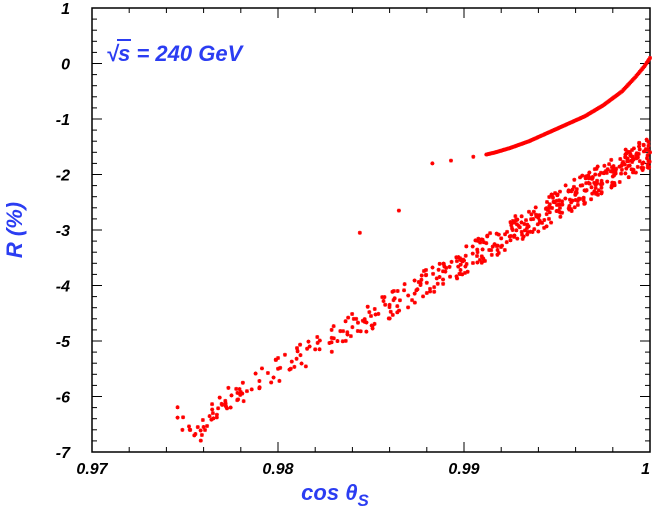  What do you see at coordinates (113, 53) in the screenshot?
I see `sqrt-symbol: √` at bounding box center [113, 53].